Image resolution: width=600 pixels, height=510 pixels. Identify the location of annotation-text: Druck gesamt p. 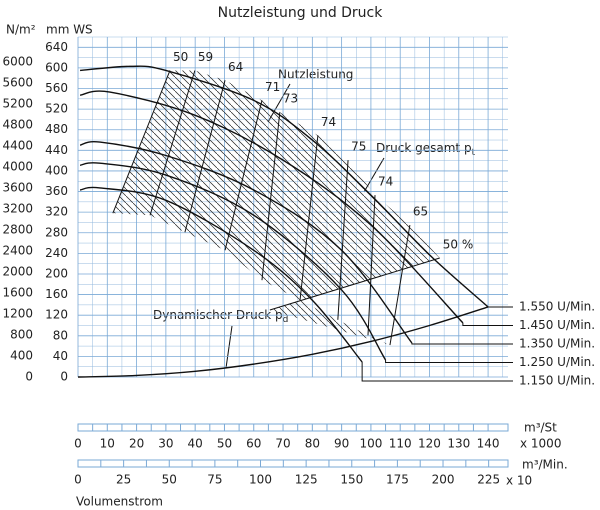
(424, 148).